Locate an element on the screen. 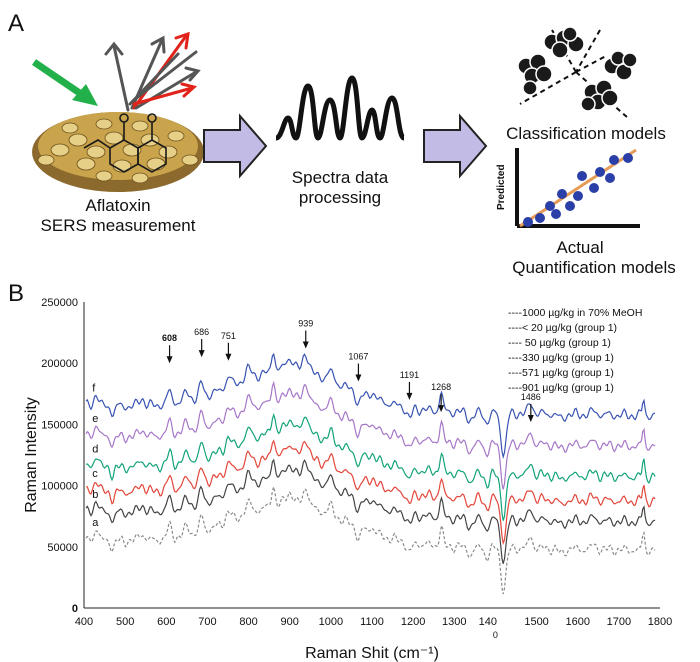 Image resolution: width=700 pixels, height=662 pixels. legend-entry: ----1000 µg/kg in 70% MeOH is located at coordinates (575, 313).